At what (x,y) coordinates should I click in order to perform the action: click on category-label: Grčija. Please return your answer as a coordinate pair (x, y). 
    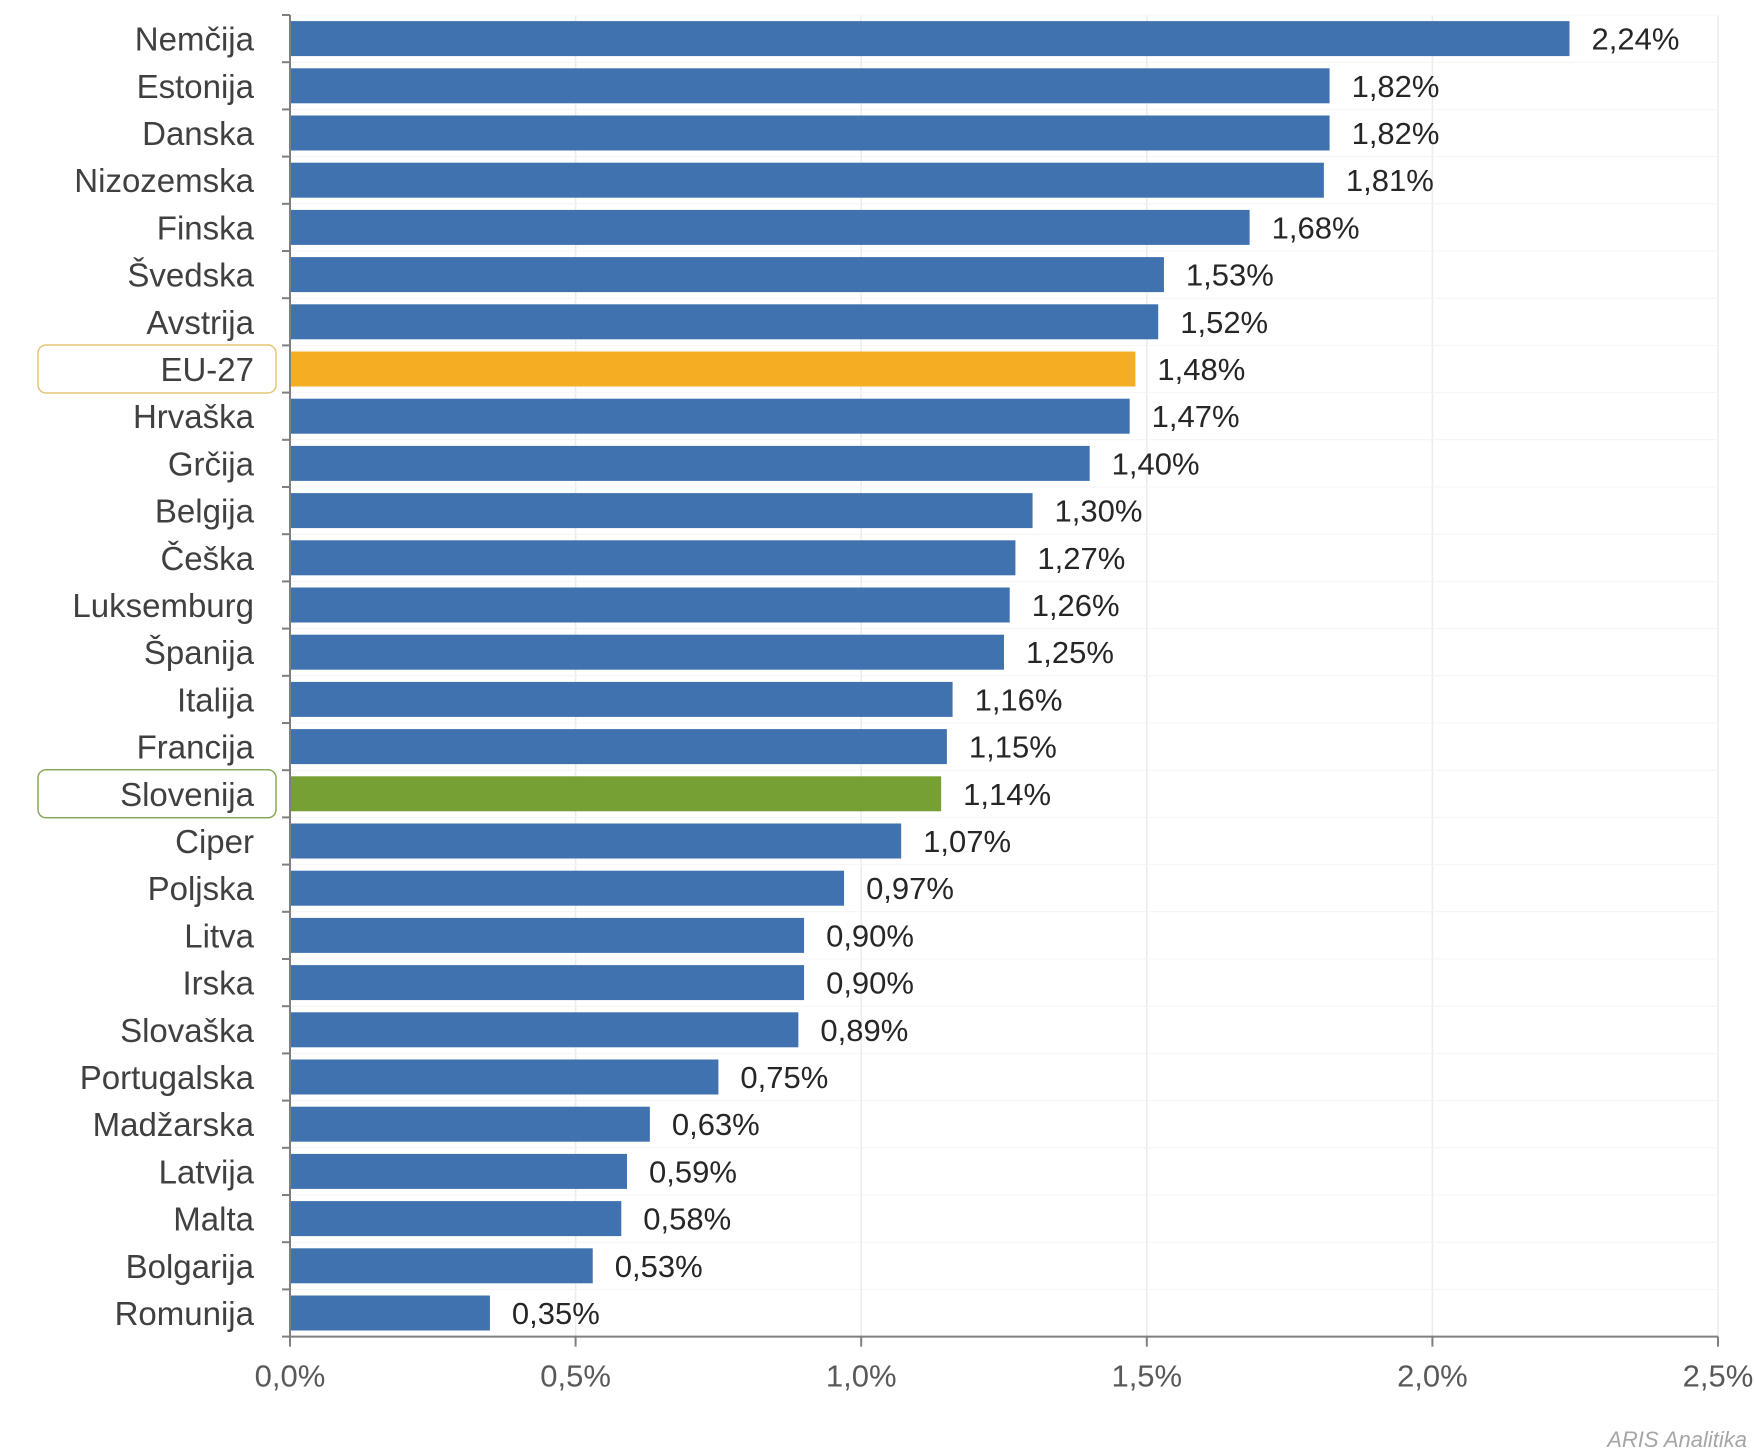
    Looking at the image, I should click on (211, 463).